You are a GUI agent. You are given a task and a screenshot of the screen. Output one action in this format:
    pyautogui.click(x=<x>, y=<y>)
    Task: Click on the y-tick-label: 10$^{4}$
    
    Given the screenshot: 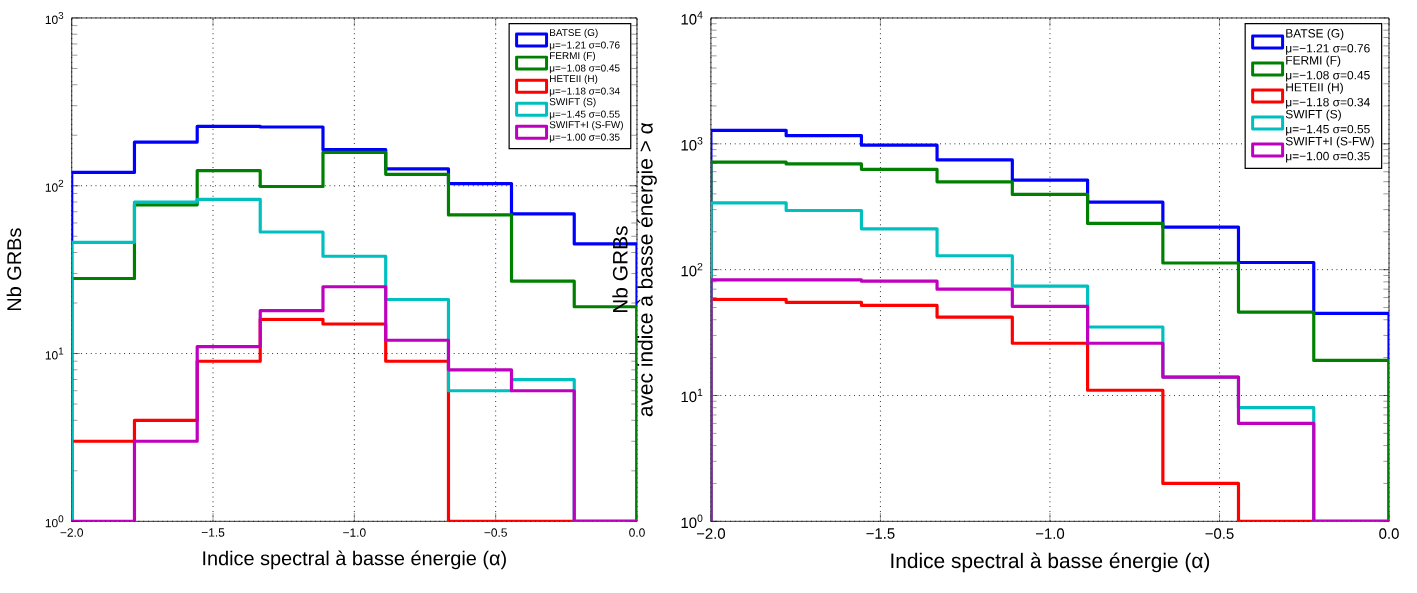 What is the action you would take?
    pyautogui.click(x=692, y=18)
    